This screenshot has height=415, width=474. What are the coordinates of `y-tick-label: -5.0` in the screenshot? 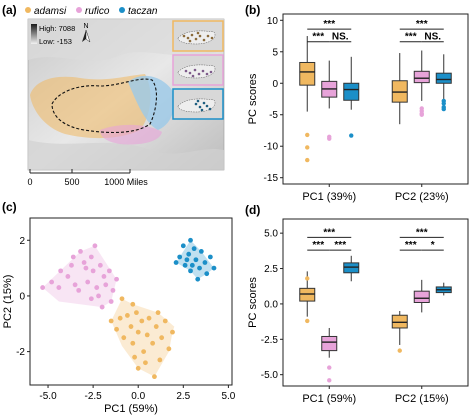 It's located at (270, 375).